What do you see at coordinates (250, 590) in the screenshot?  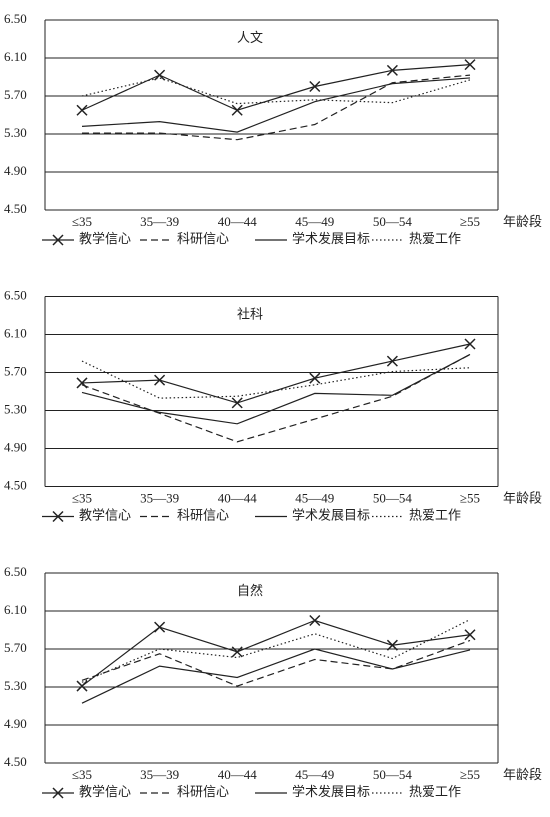 I see `chart-title: 自然` at bounding box center [250, 590].